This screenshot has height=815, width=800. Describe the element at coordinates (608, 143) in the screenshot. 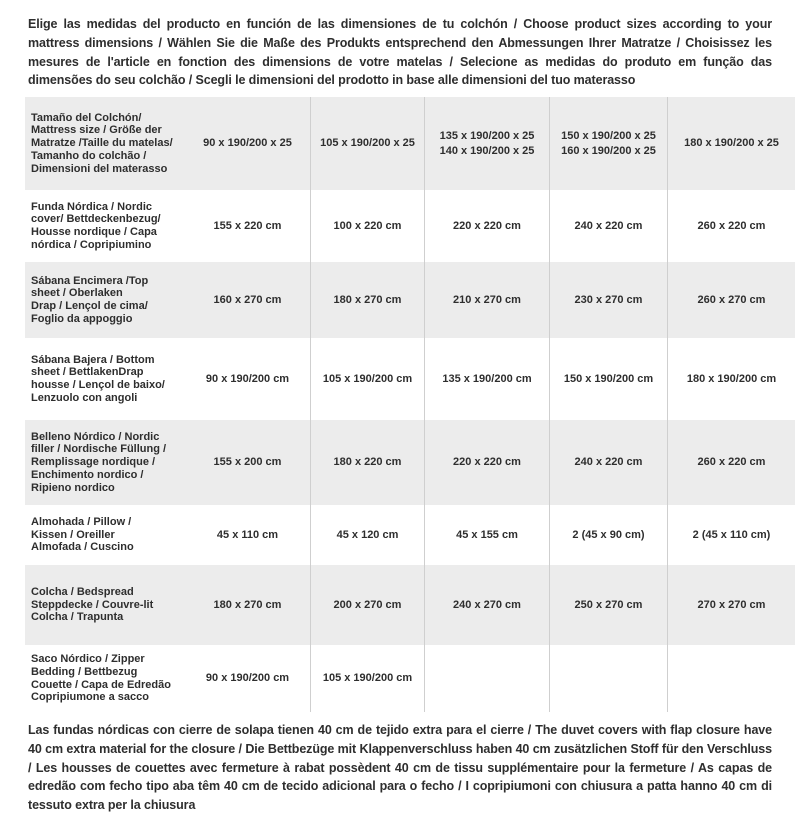

I see `size-cell: 150 x 190/200 x 25 160 x 190/200 x 25` at that location.